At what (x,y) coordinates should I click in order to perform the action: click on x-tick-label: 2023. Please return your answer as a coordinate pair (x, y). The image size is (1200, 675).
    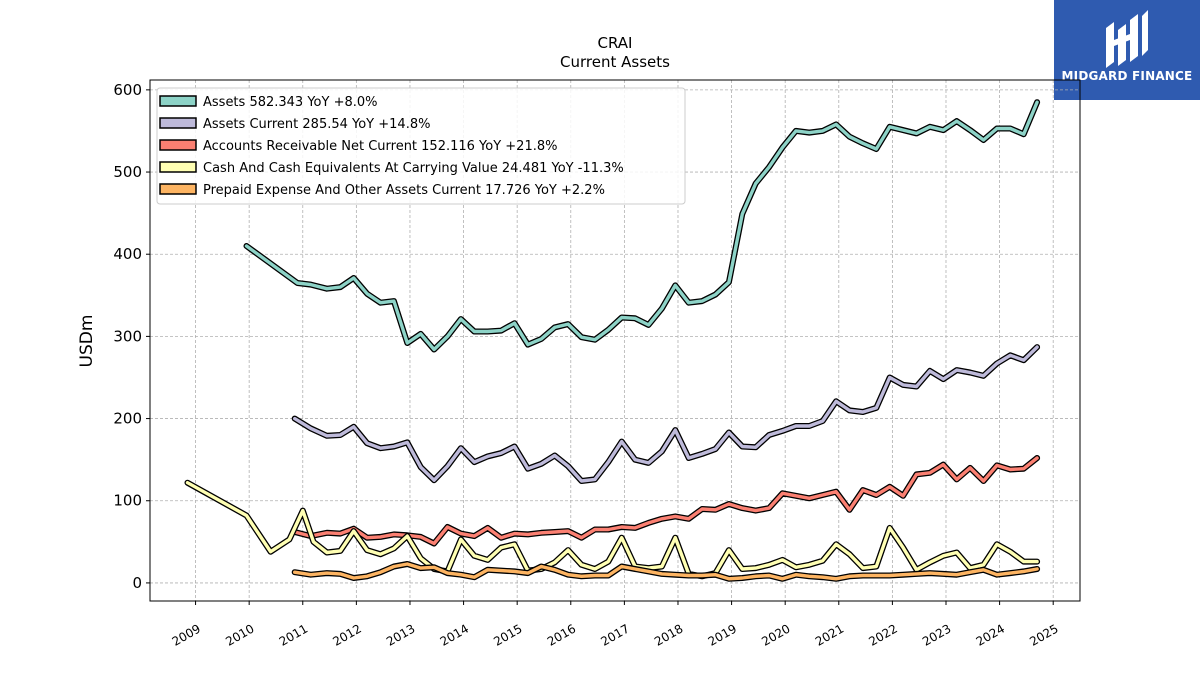
    Looking at the image, I should click on (936, 634).